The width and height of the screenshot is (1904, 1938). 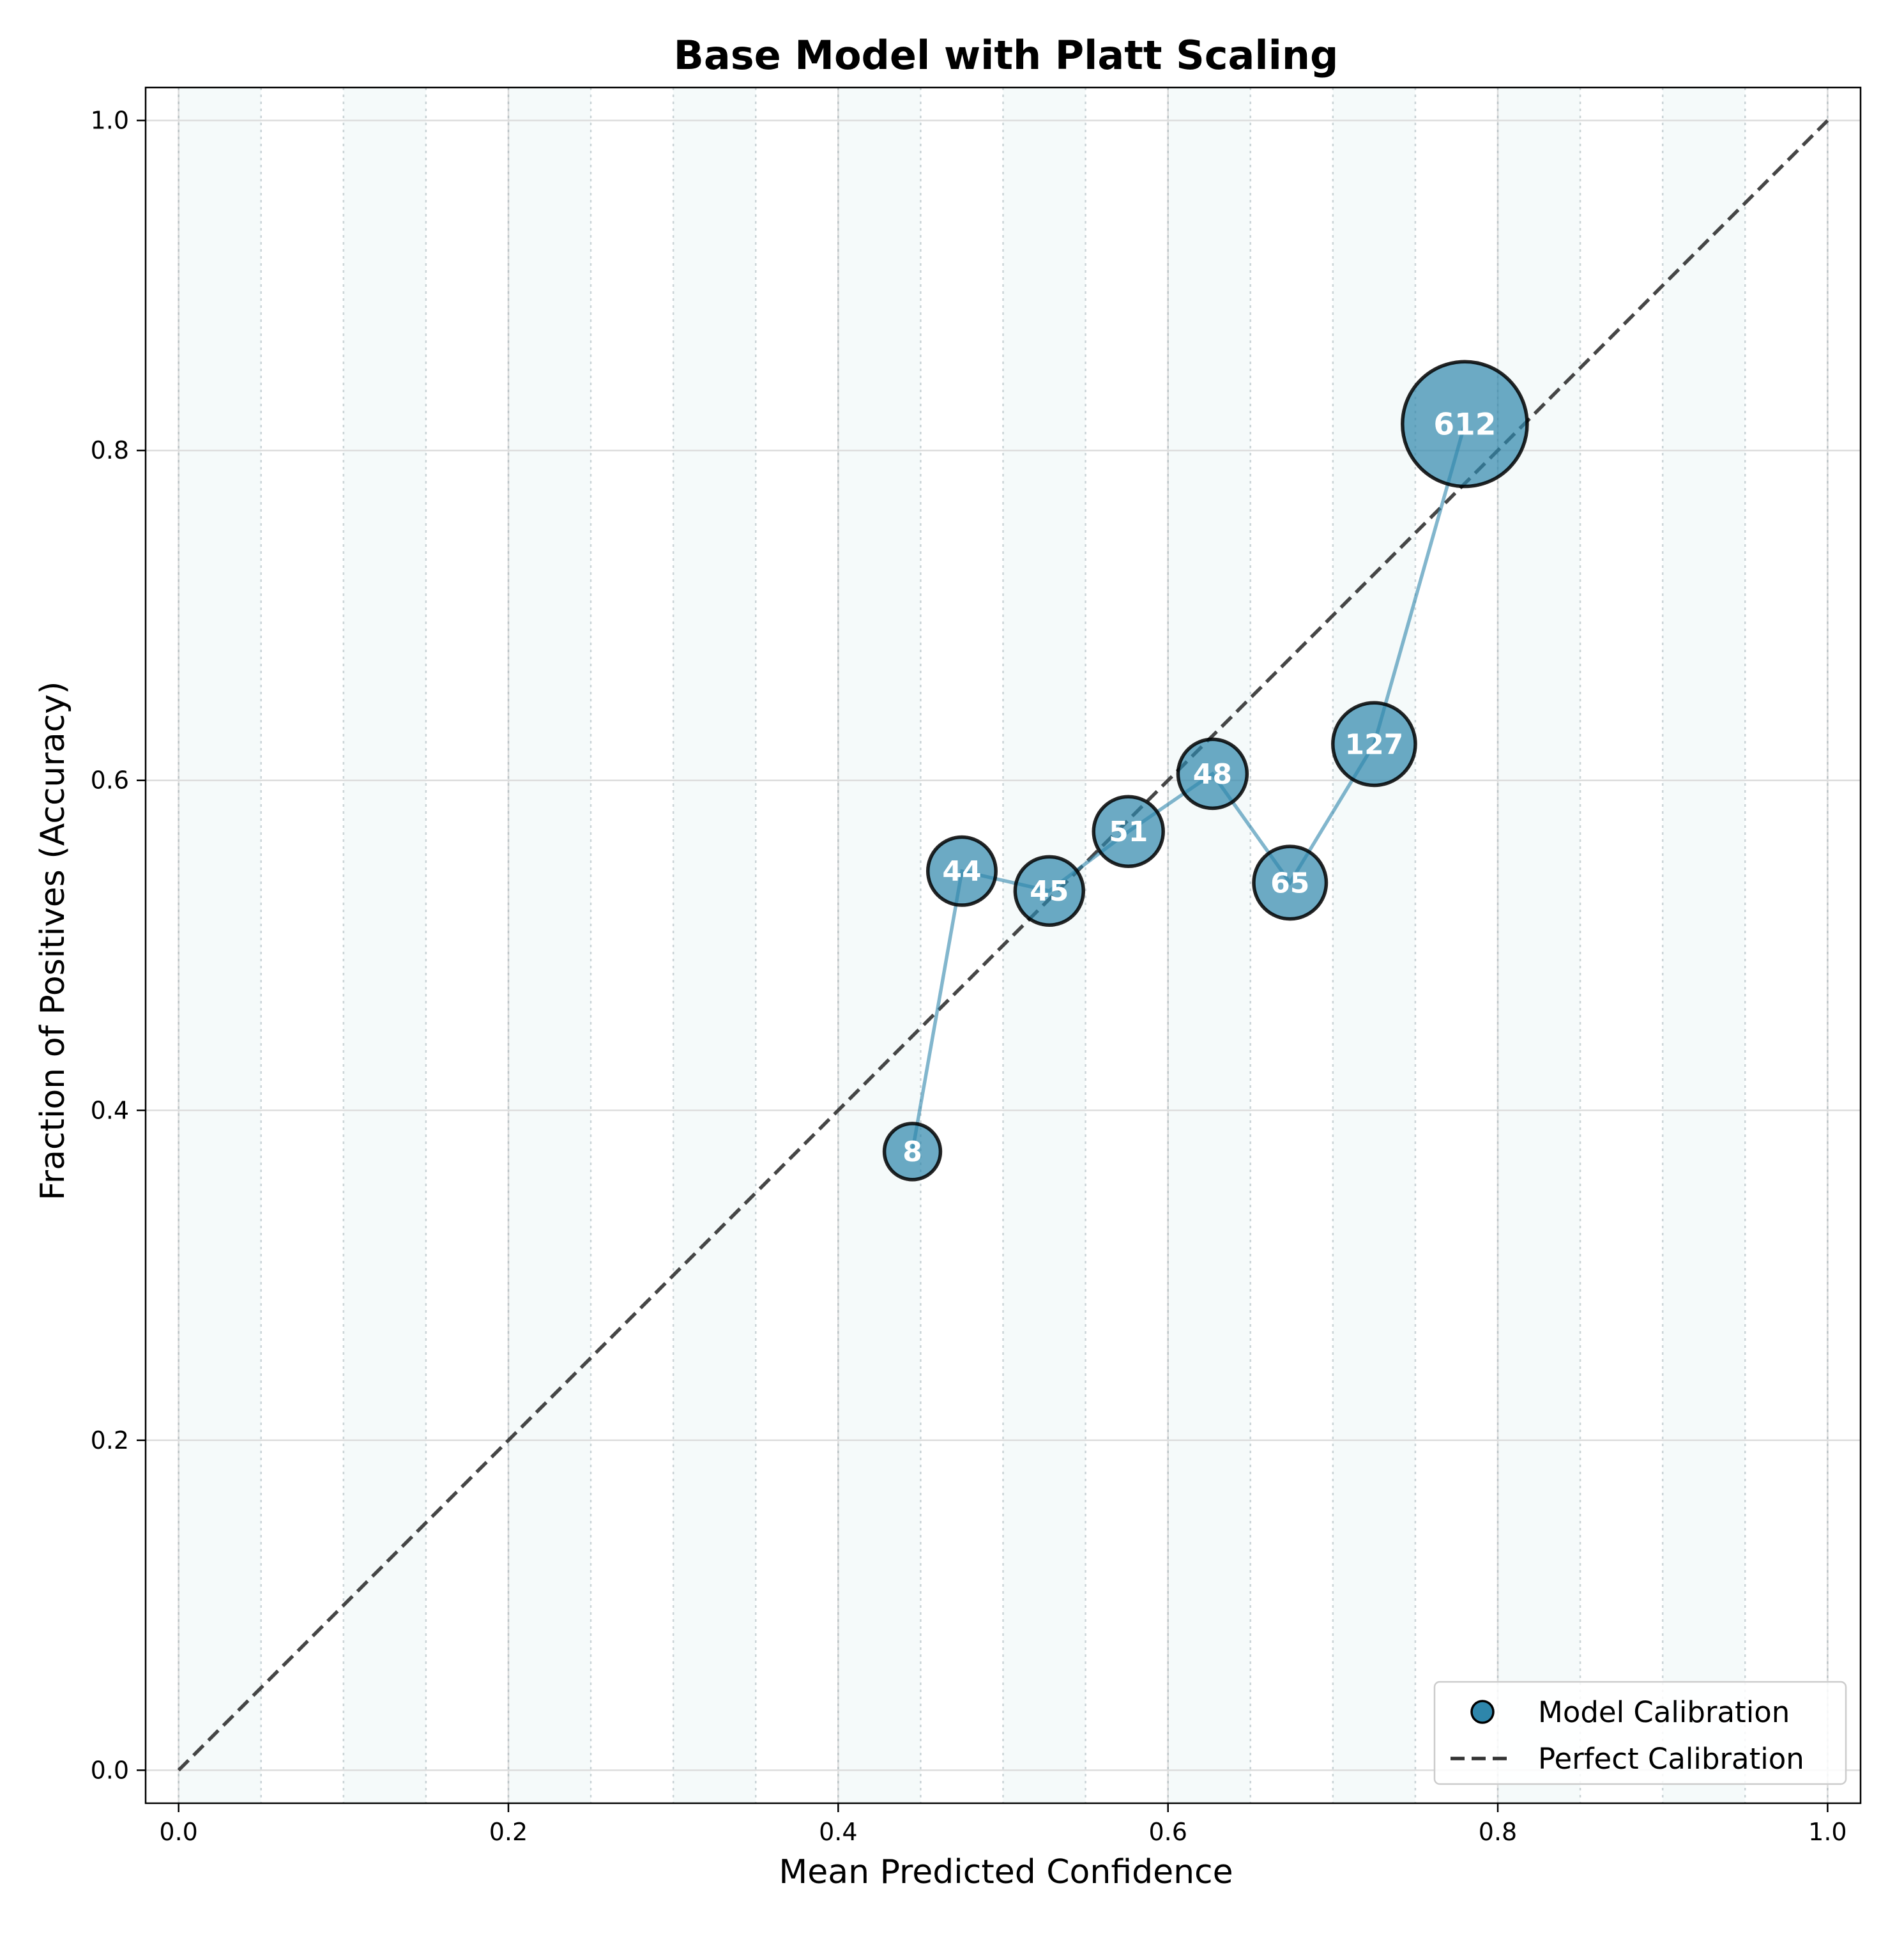 What do you see at coordinates (838, 1832) in the screenshot?
I see `x-tick-label: 0.4` at bounding box center [838, 1832].